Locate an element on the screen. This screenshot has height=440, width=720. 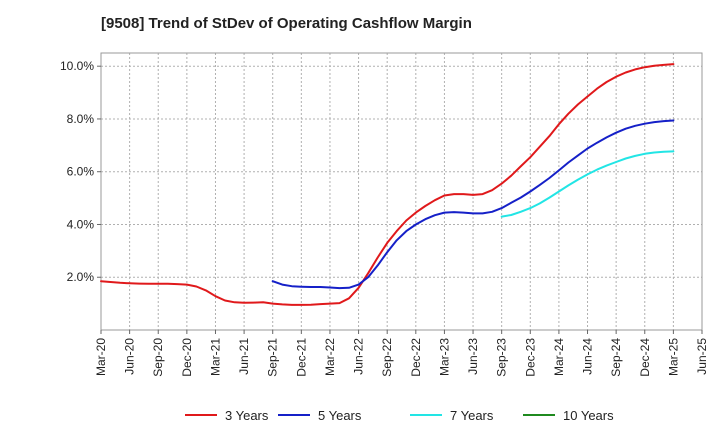
x-tick-label: Jun-23 is located at coordinates (473, 356).